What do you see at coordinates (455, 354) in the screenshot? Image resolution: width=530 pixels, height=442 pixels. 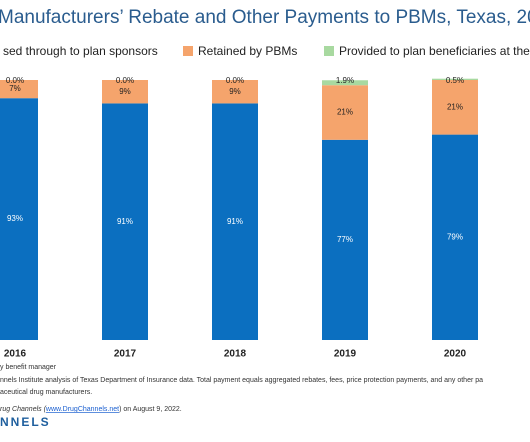 I see `x-tick-label: 2020` at bounding box center [455, 354].